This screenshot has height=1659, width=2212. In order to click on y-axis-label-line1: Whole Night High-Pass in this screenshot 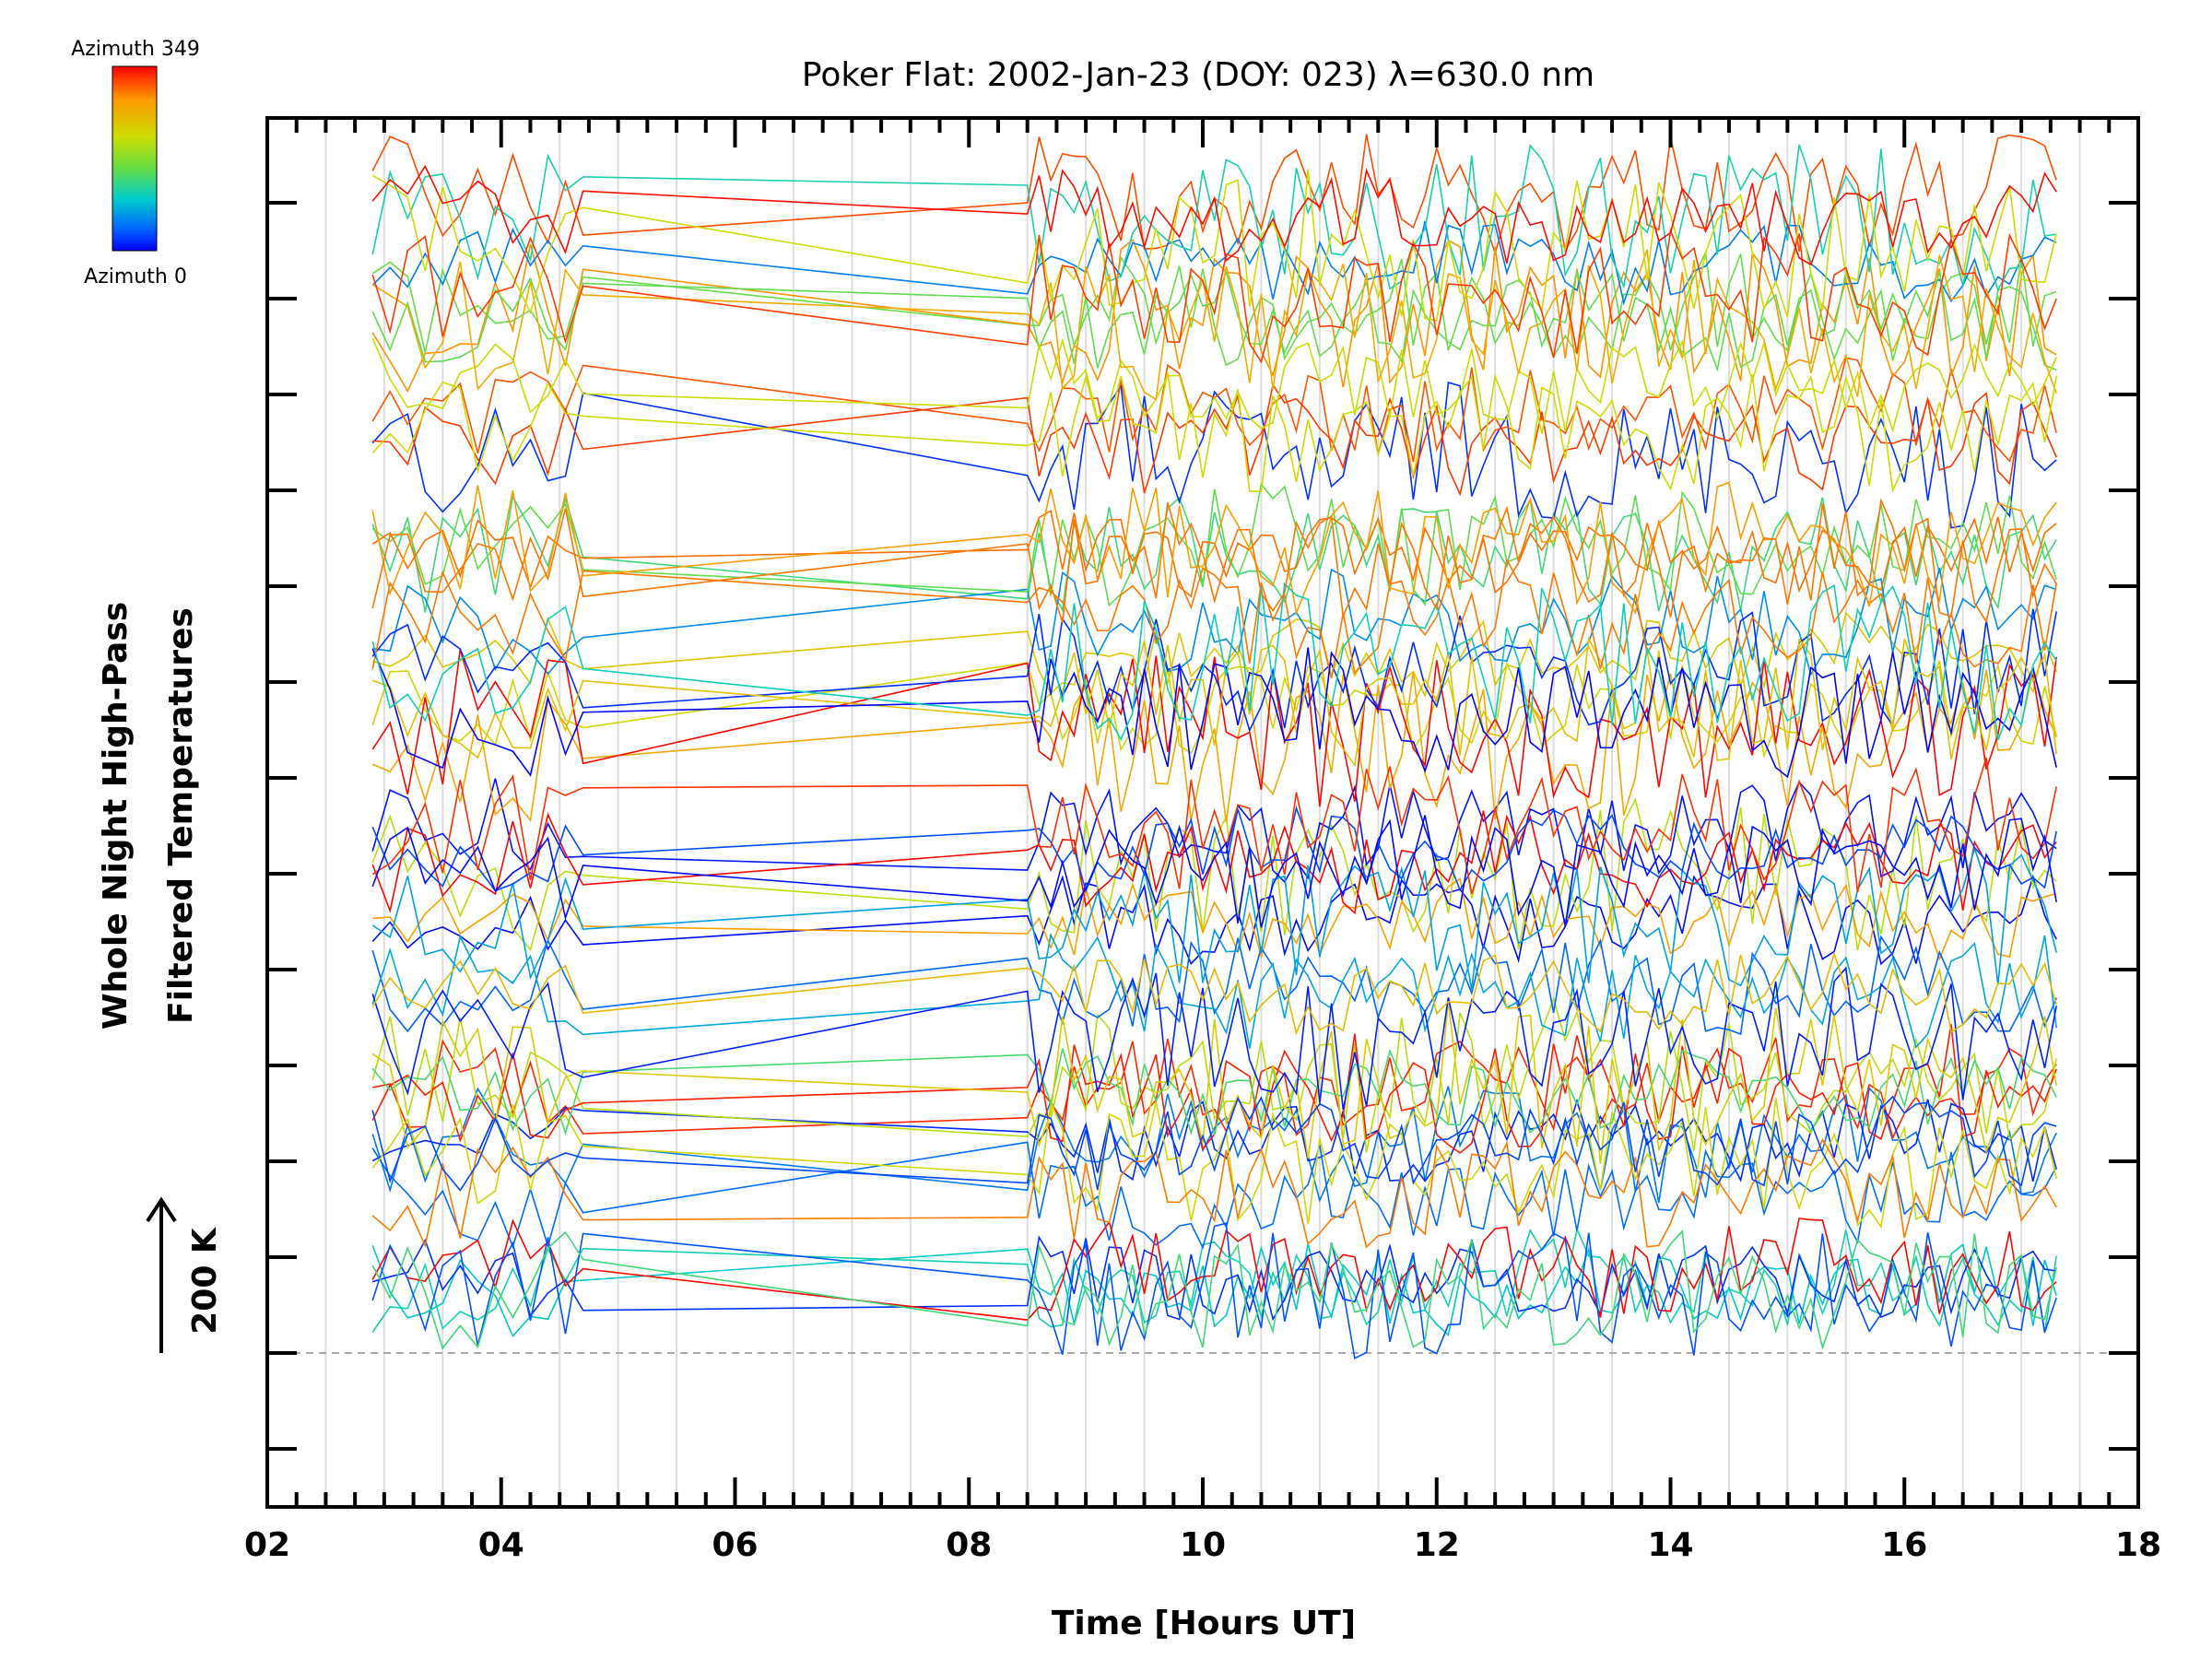, I will do `click(116, 816)`.